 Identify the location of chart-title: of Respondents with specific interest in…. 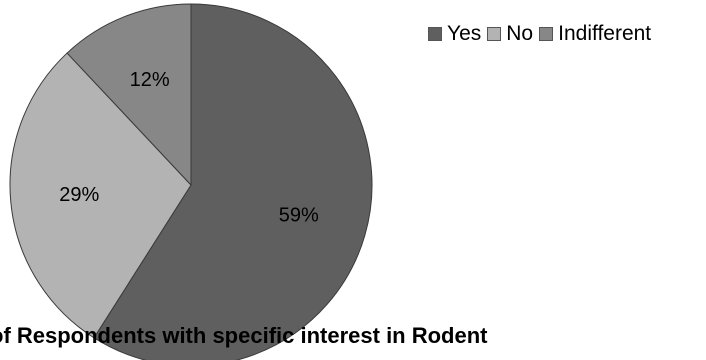
(244, 335).